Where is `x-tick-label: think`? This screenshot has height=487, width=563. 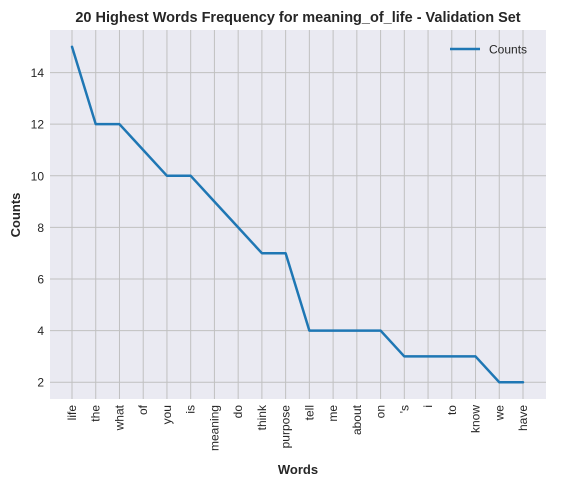
x-tick-label: think is located at coordinates (262, 417).